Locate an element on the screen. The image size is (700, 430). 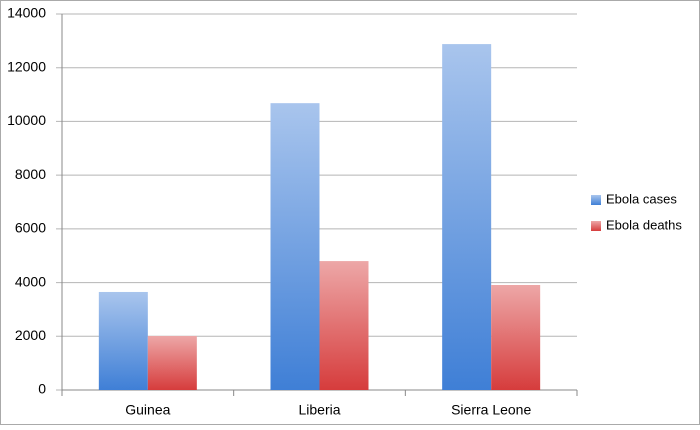
y-tick-label: 14000 is located at coordinates (26, 13).